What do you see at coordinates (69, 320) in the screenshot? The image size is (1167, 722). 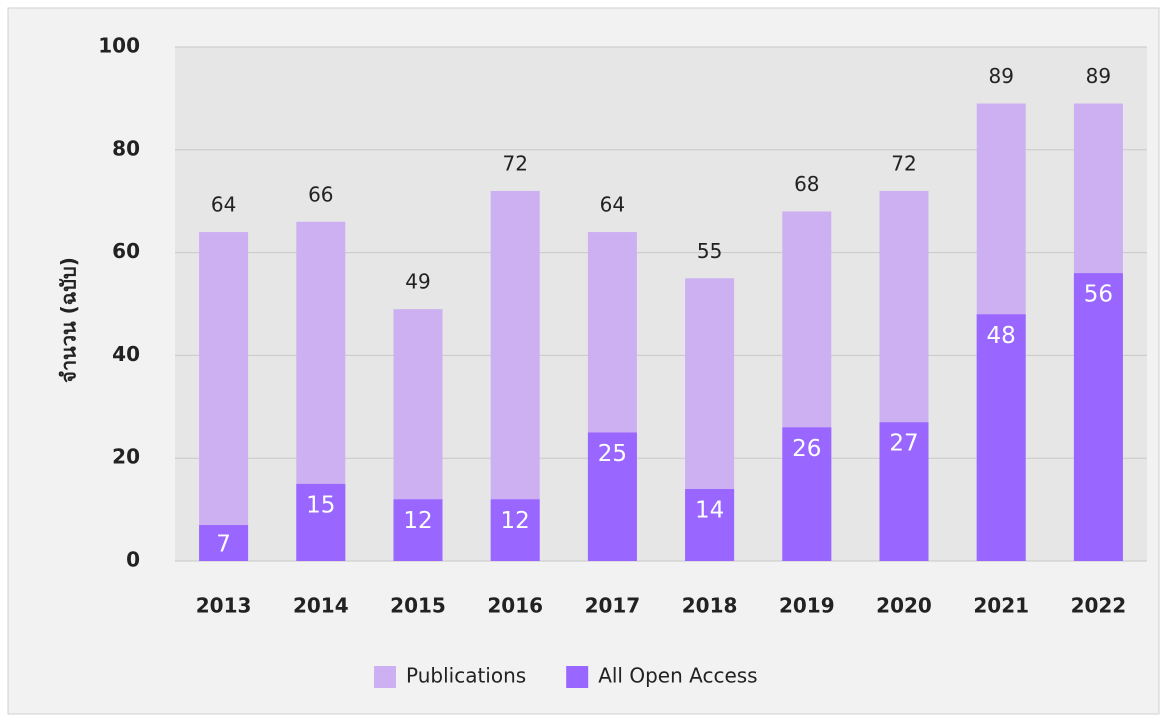 I see `y-axis-label: จำนวน (ฉบับ)` at bounding box center [69, 320].